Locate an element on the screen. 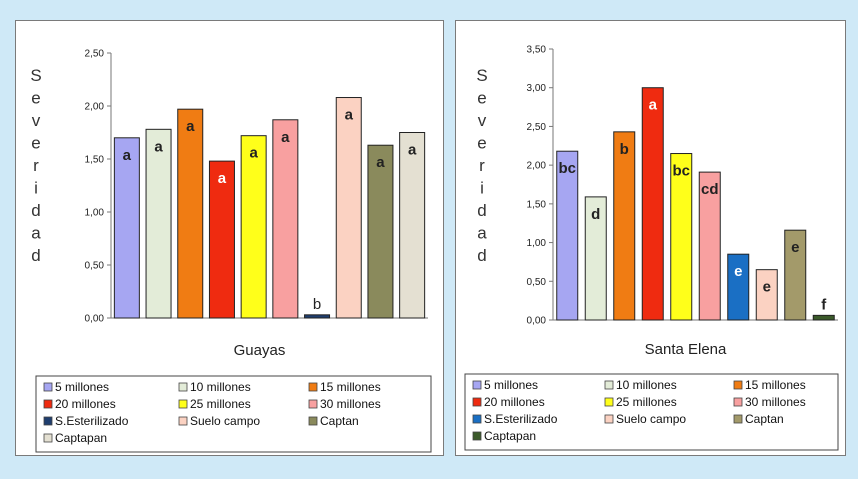 This screenshot has width=858, height=479. bar-letter-label: f is located at coordinates (824, 304).